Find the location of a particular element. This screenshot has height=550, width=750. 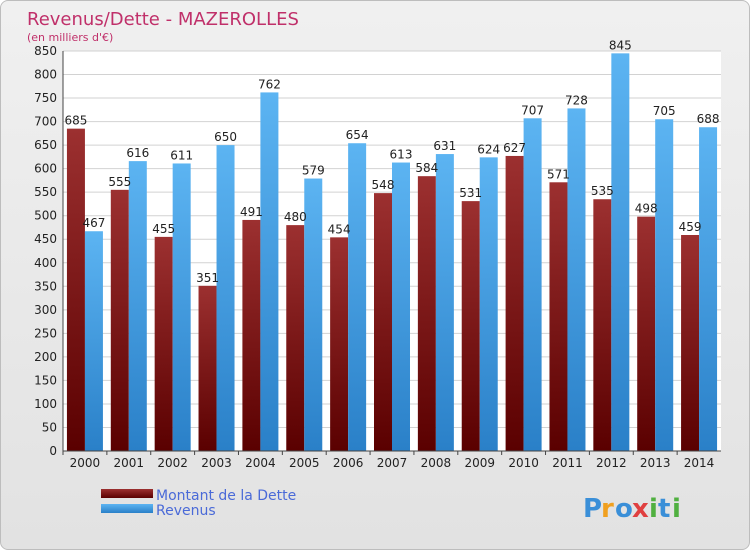

svg-text: t is located at coordinates (664, 509).